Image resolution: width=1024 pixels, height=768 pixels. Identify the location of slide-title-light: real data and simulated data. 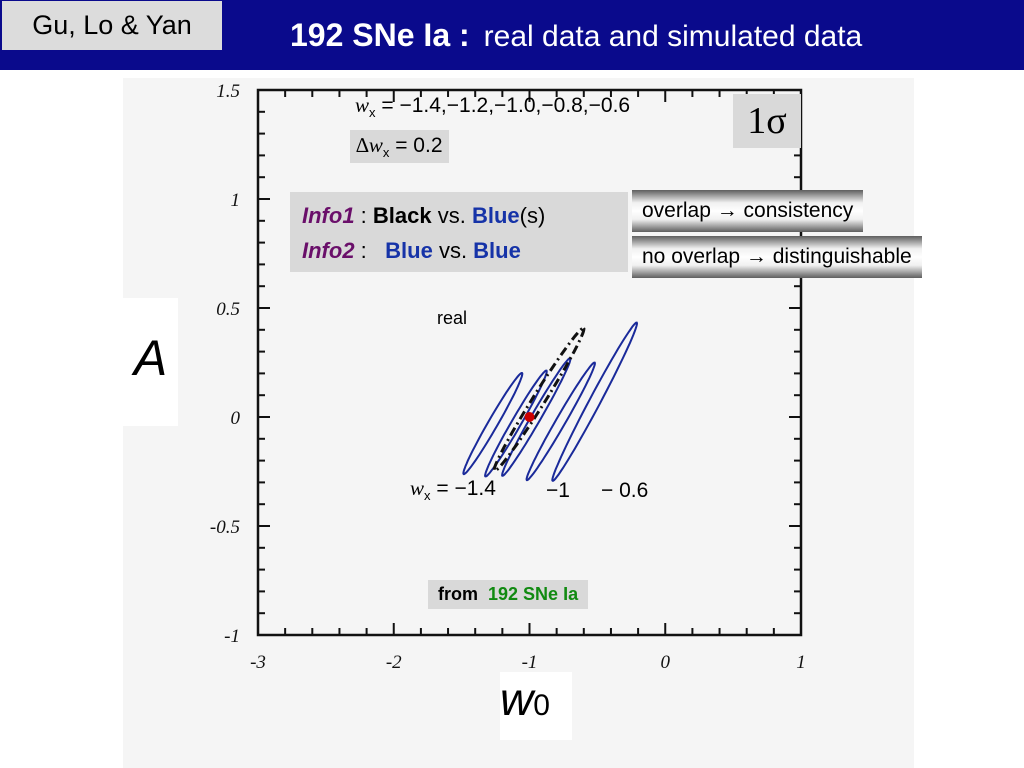
(673, 36).